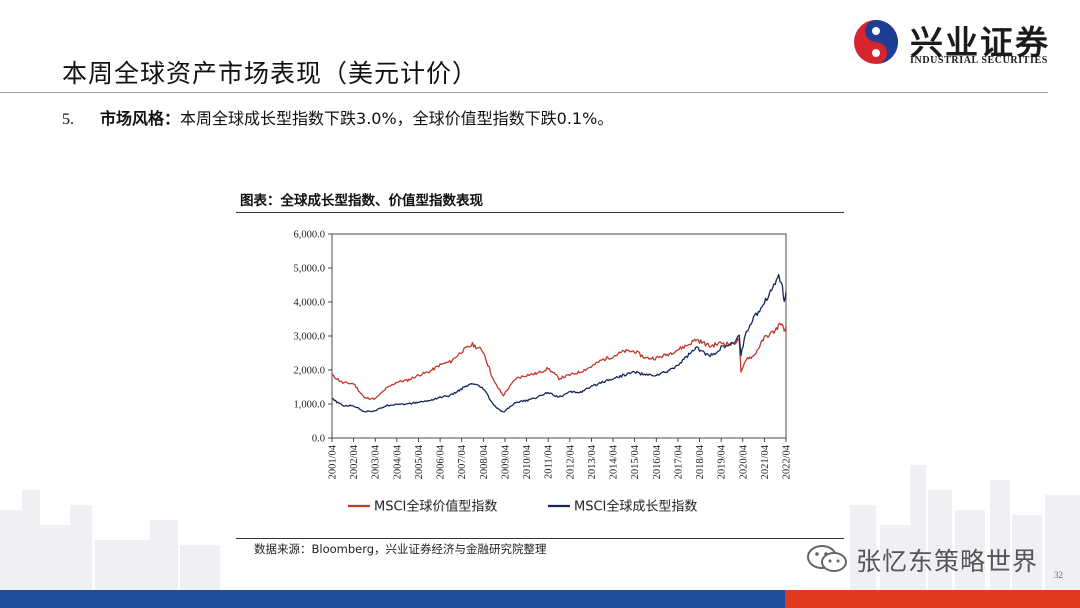 Image resolution: width=1080 pixels, height=608 pixels. I want to click on y-tick-label: 6,000.0, so click(310, 235).